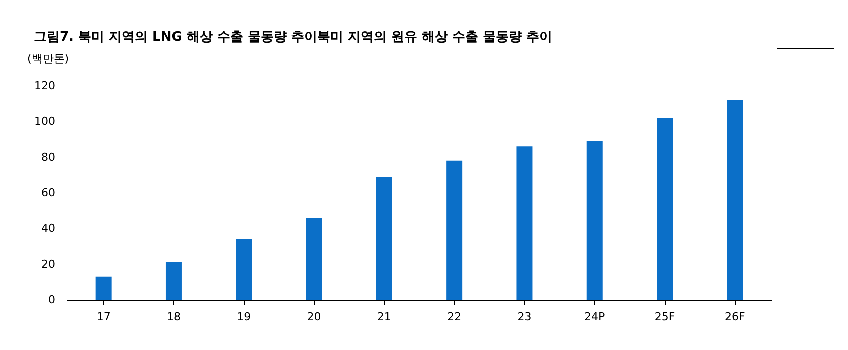  I want to click on y-tick-label: 120, so click(45, 86).